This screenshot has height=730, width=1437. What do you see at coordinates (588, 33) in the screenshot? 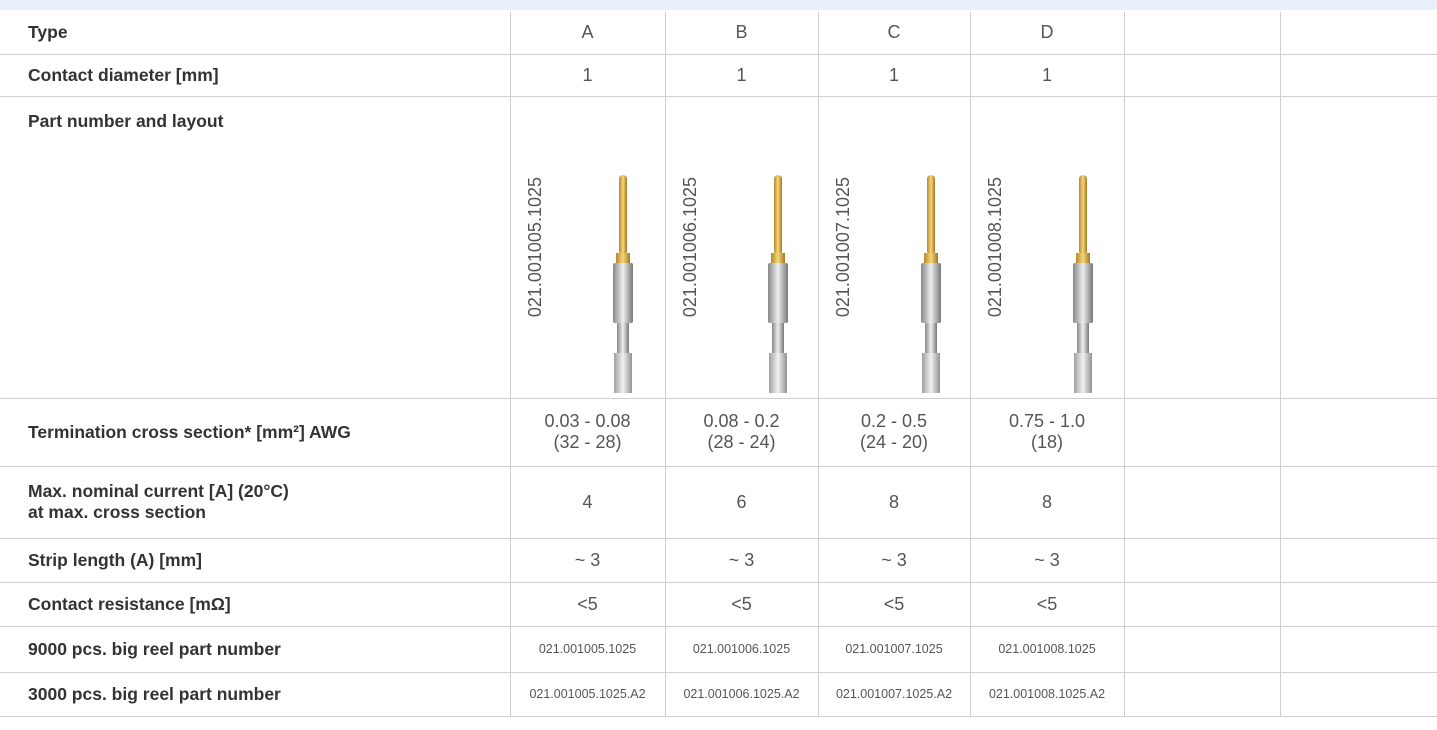
I see `value-cell: A` at bounding box center [588, 33].